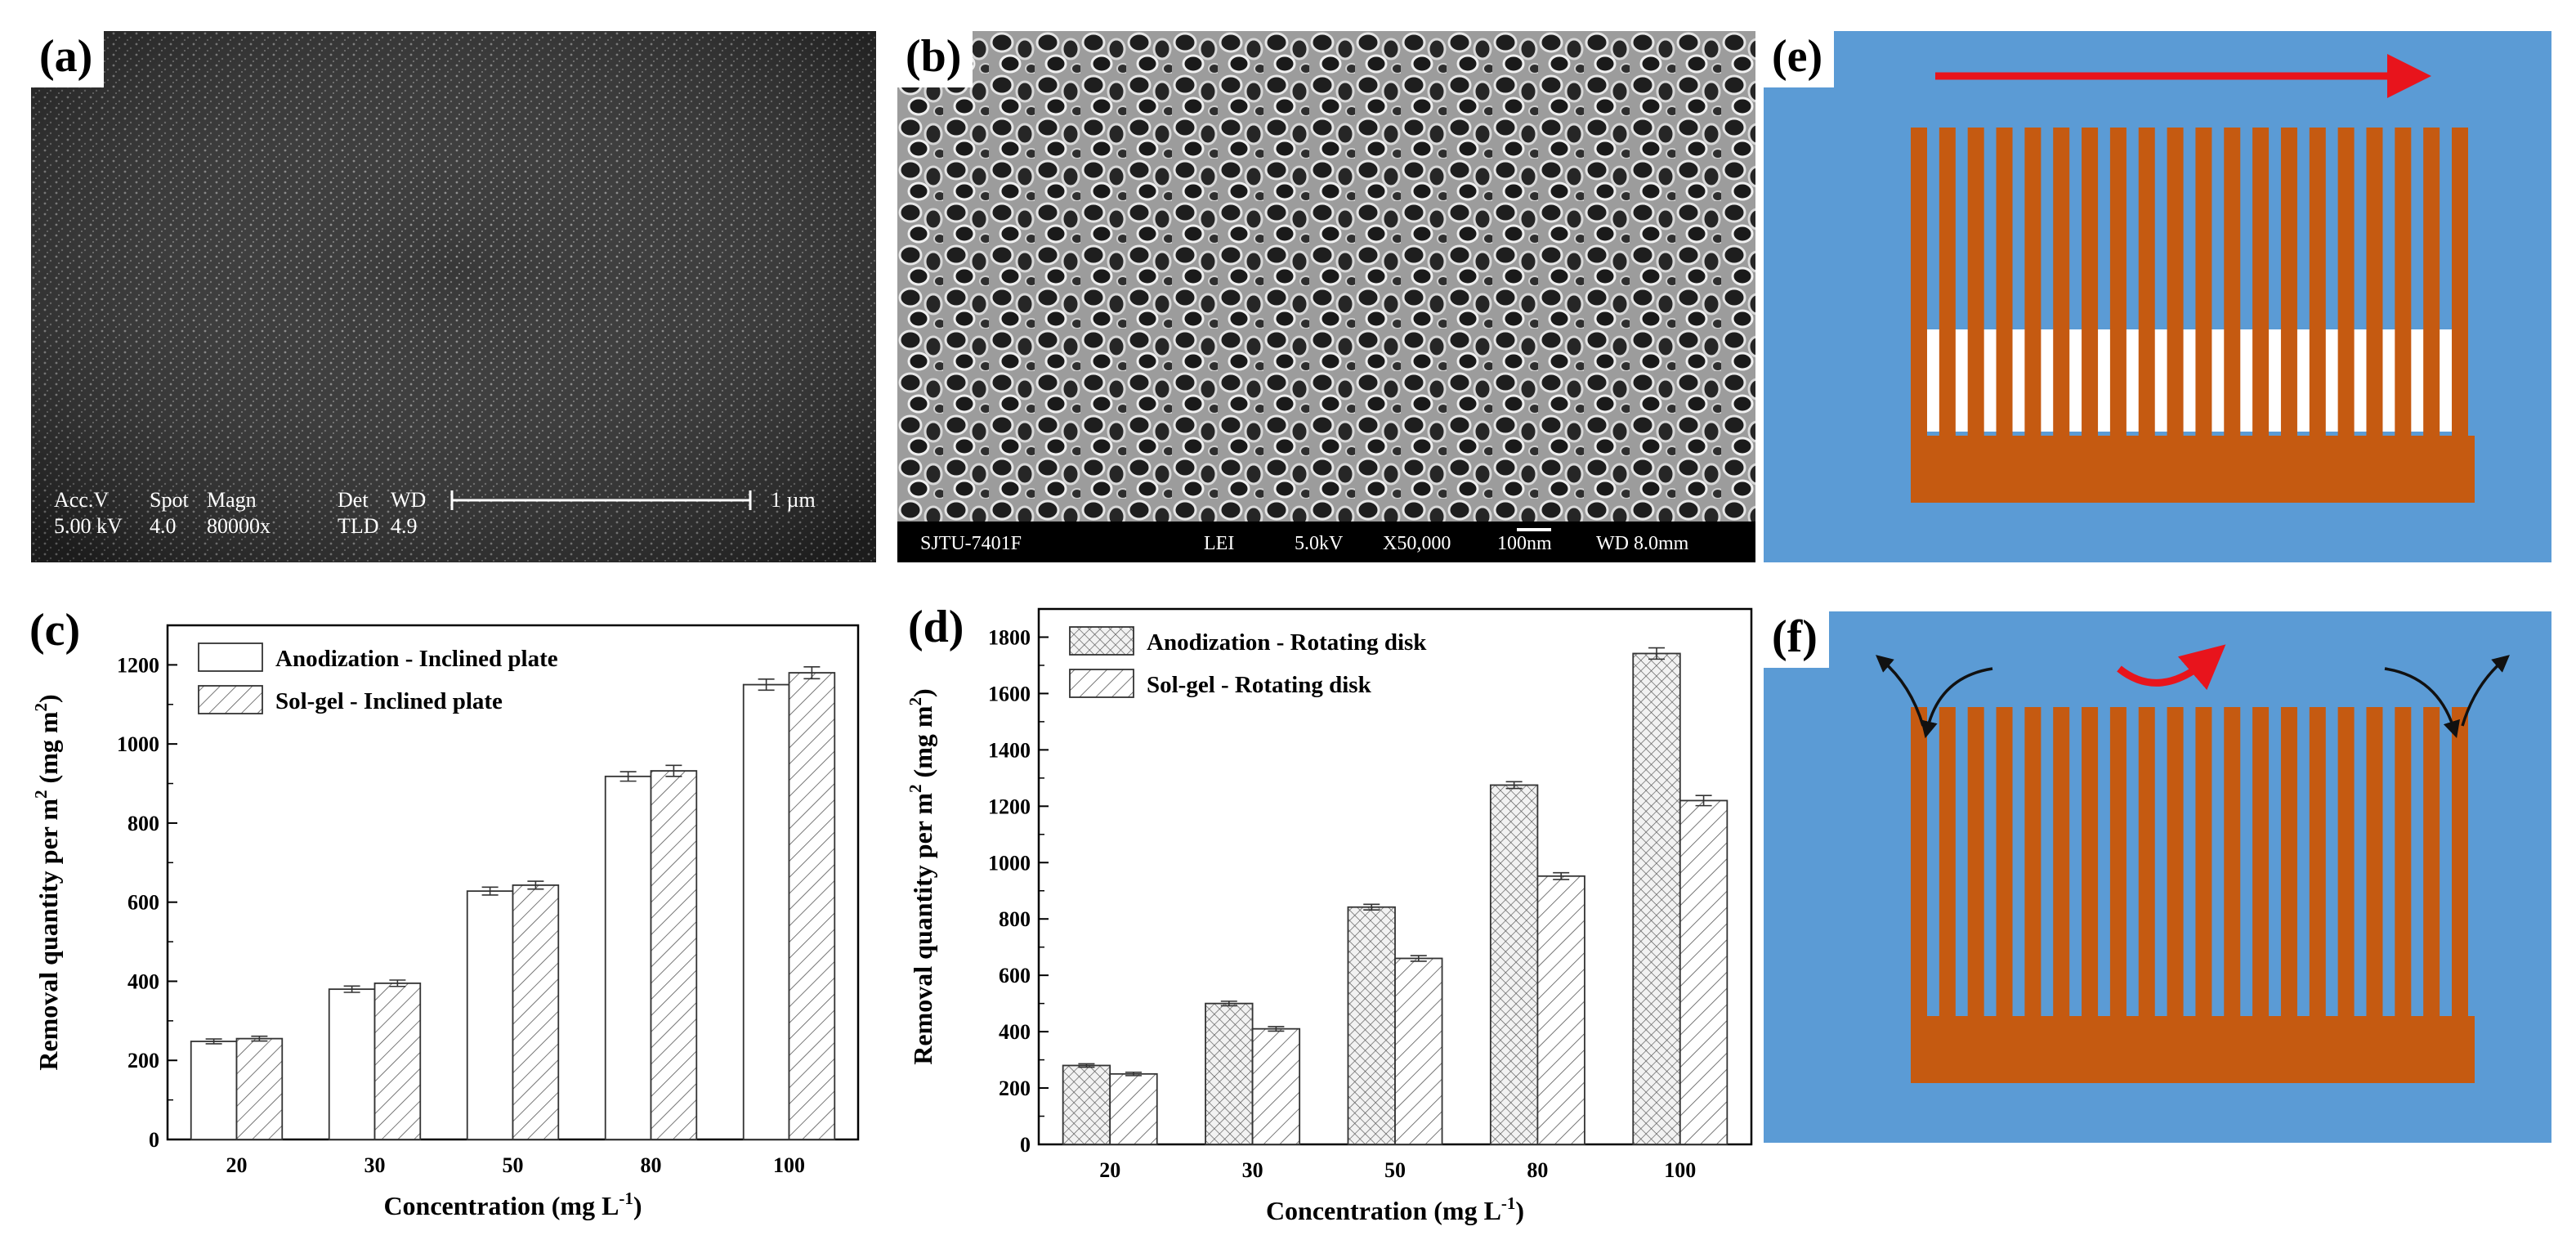  Describe the element at coordinates (154, 1140) in the screenshot. I see `y-tick-label: 0` at that location.